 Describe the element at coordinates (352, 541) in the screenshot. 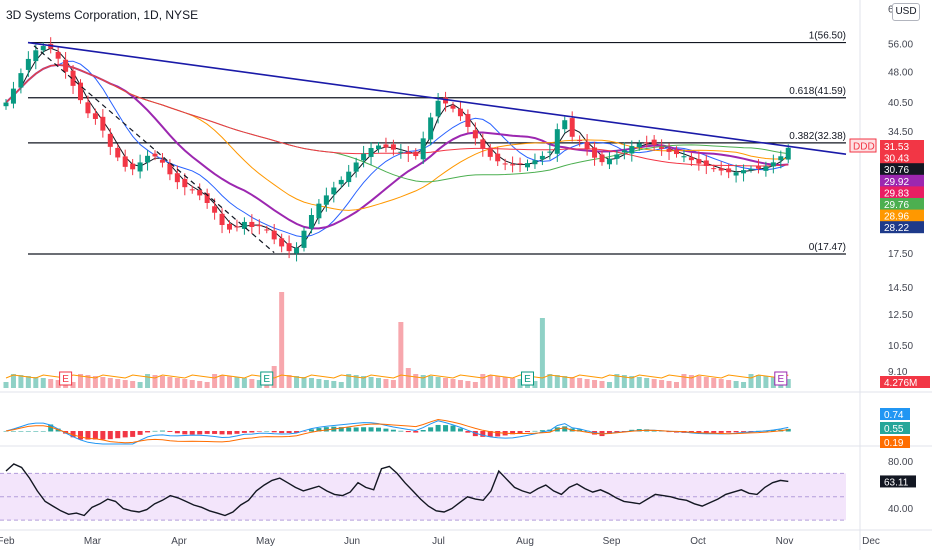

I see `time-tick-label: Jun` at that location.